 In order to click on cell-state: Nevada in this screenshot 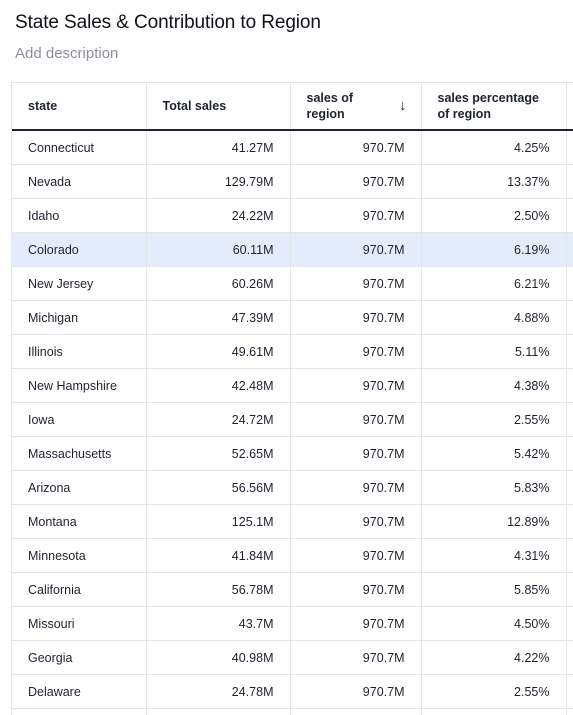, I will do `click(79, 182)`.